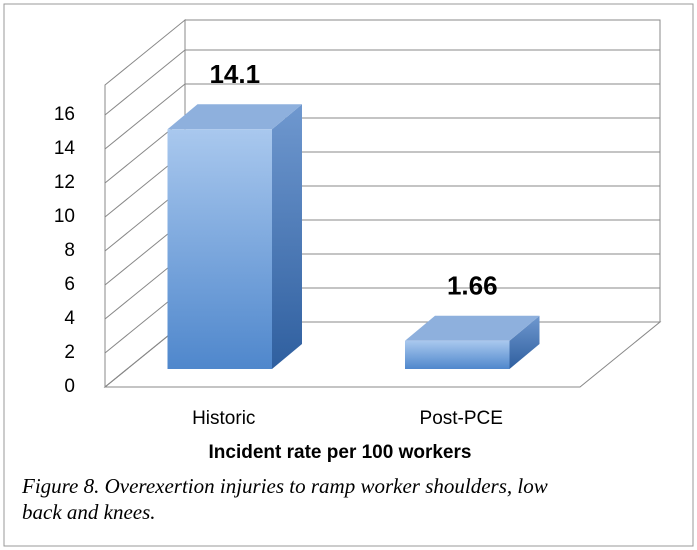 The image size is (697, 550). I want to click on y-tick-label: 16, so click(64, 114).